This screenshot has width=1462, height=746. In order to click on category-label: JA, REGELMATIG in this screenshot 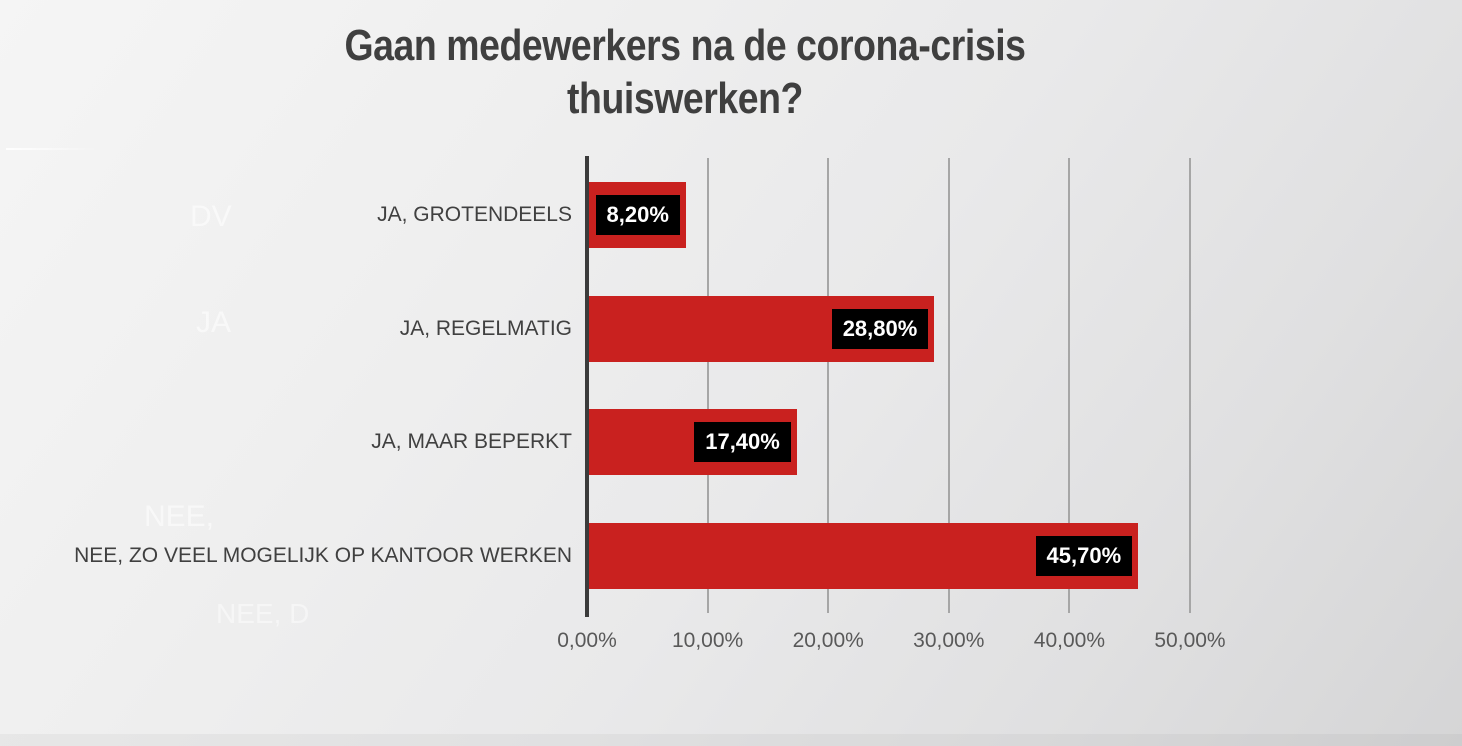, I will do `click(485, 328)`.